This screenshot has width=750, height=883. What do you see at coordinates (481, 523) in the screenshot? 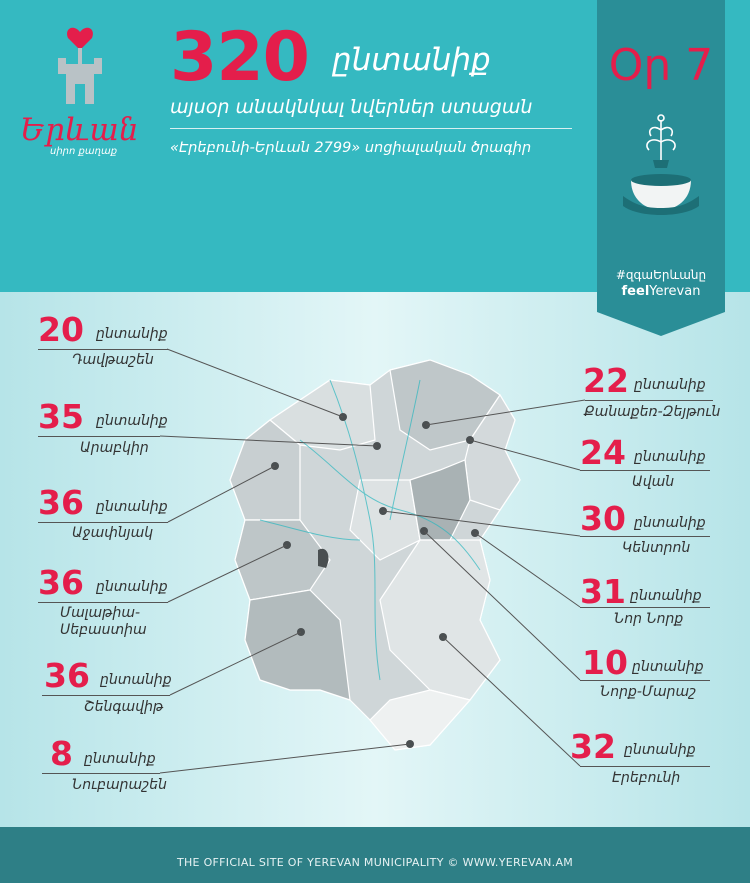
I see `line-kentron` at bounding box center [481, 523].